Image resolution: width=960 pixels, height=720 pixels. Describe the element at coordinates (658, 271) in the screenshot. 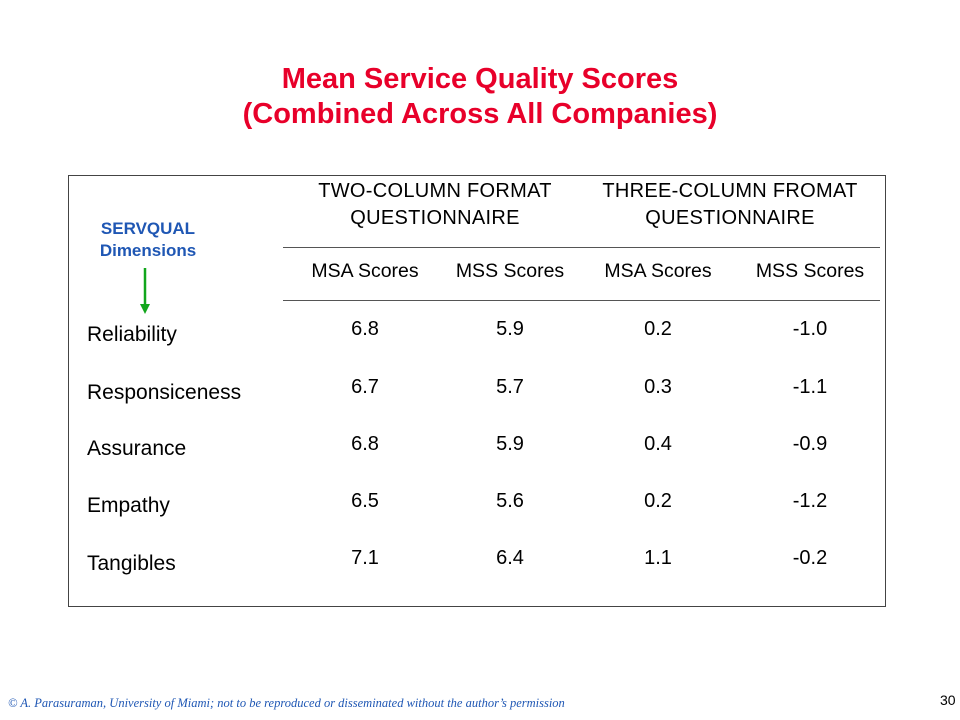

I see `column-header-msa-three: MSA Scores` at that location.